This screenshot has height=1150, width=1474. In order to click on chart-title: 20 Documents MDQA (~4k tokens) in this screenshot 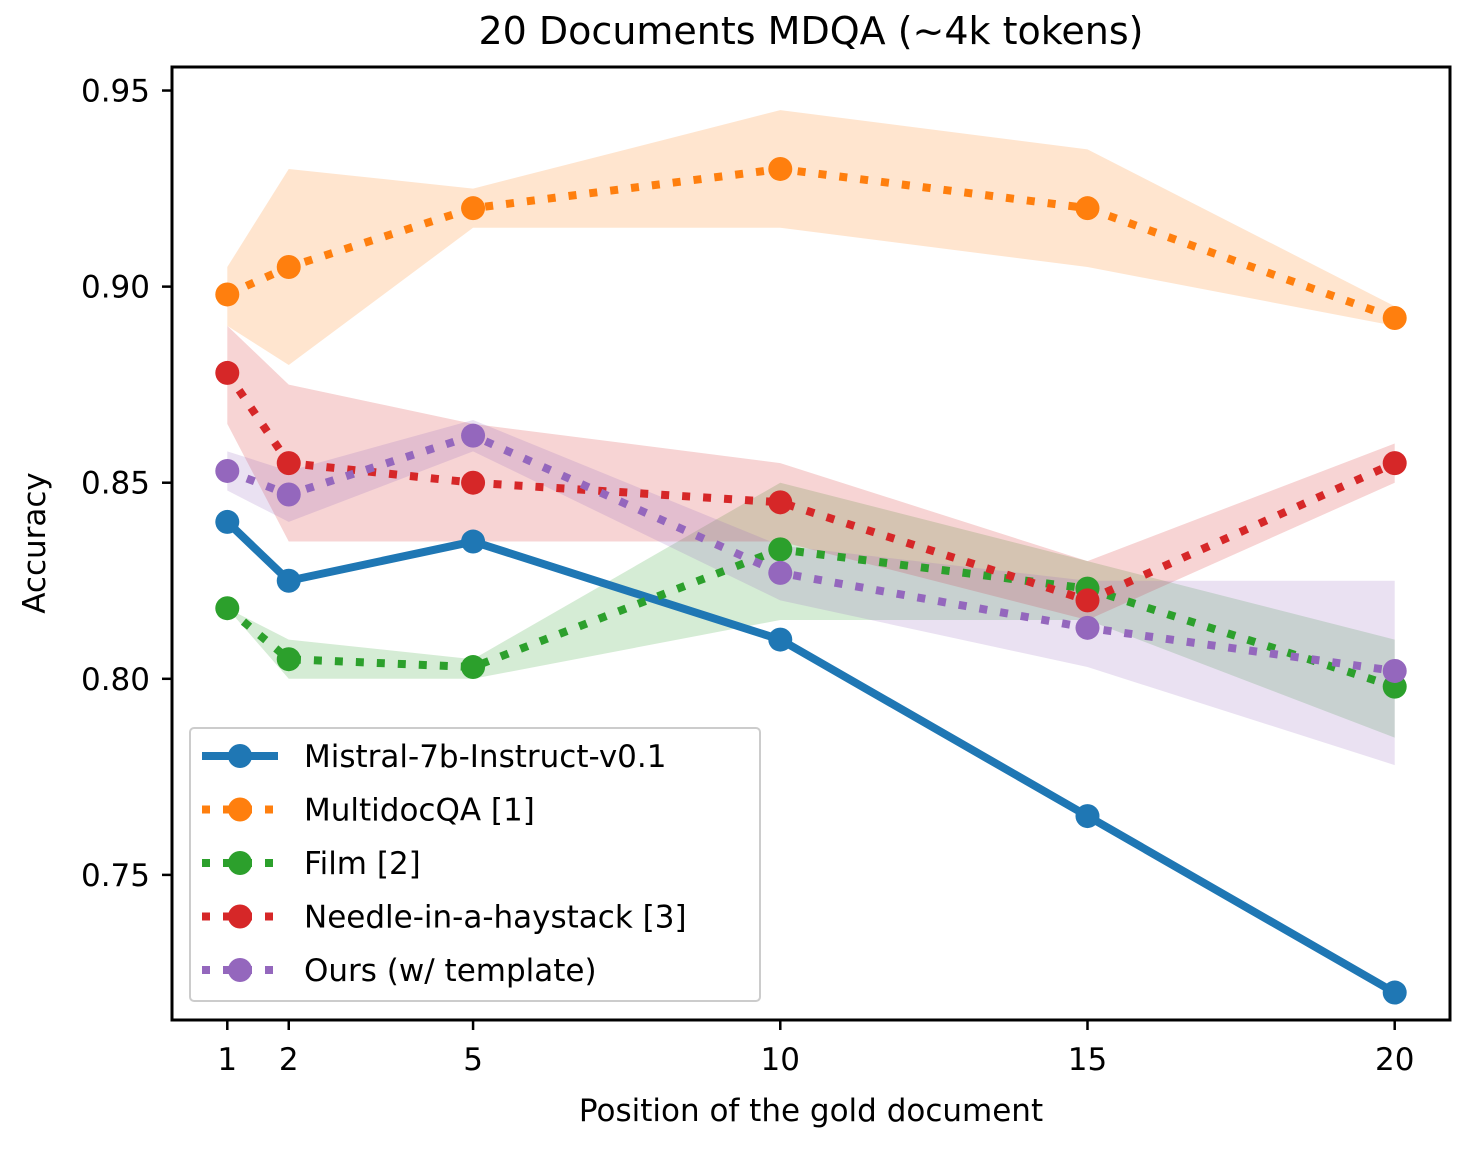, I will do `click(810, 31)`.